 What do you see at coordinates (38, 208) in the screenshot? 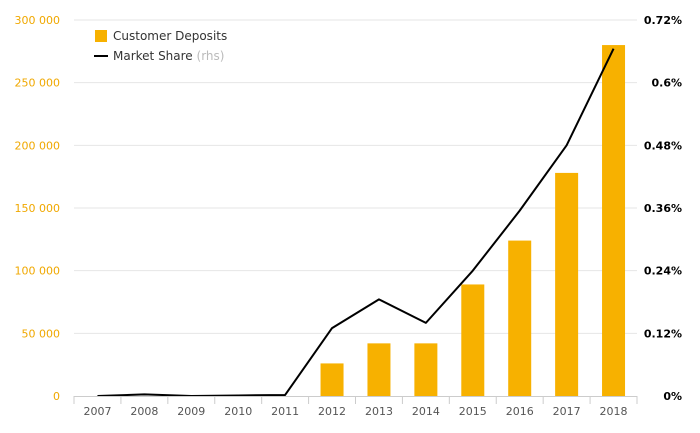
I see `y-left-tick-label: 150 000` at bounding box center [38, 208].